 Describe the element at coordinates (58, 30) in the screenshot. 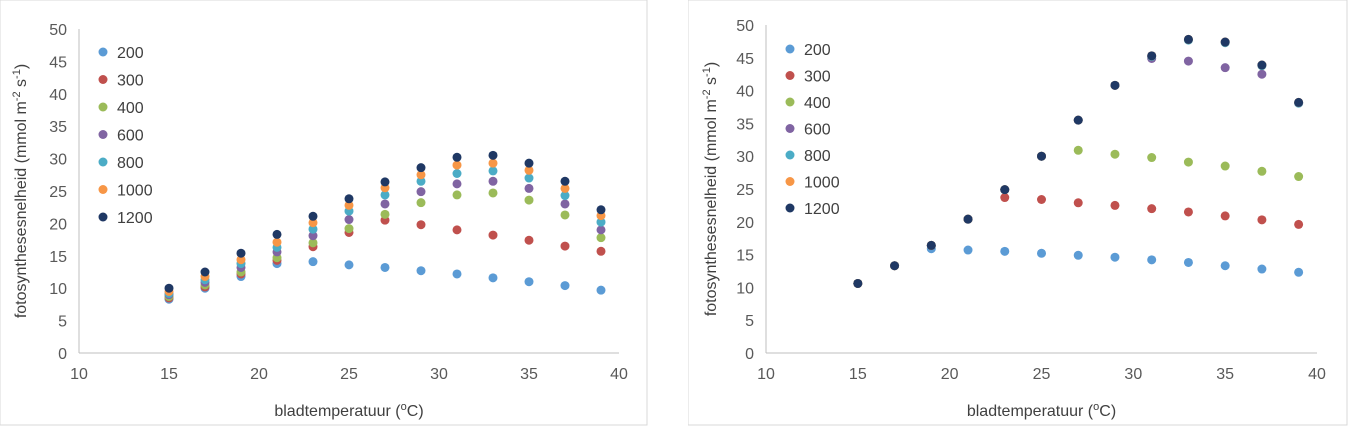

I see `left-y-tick-label: 50` at that location.